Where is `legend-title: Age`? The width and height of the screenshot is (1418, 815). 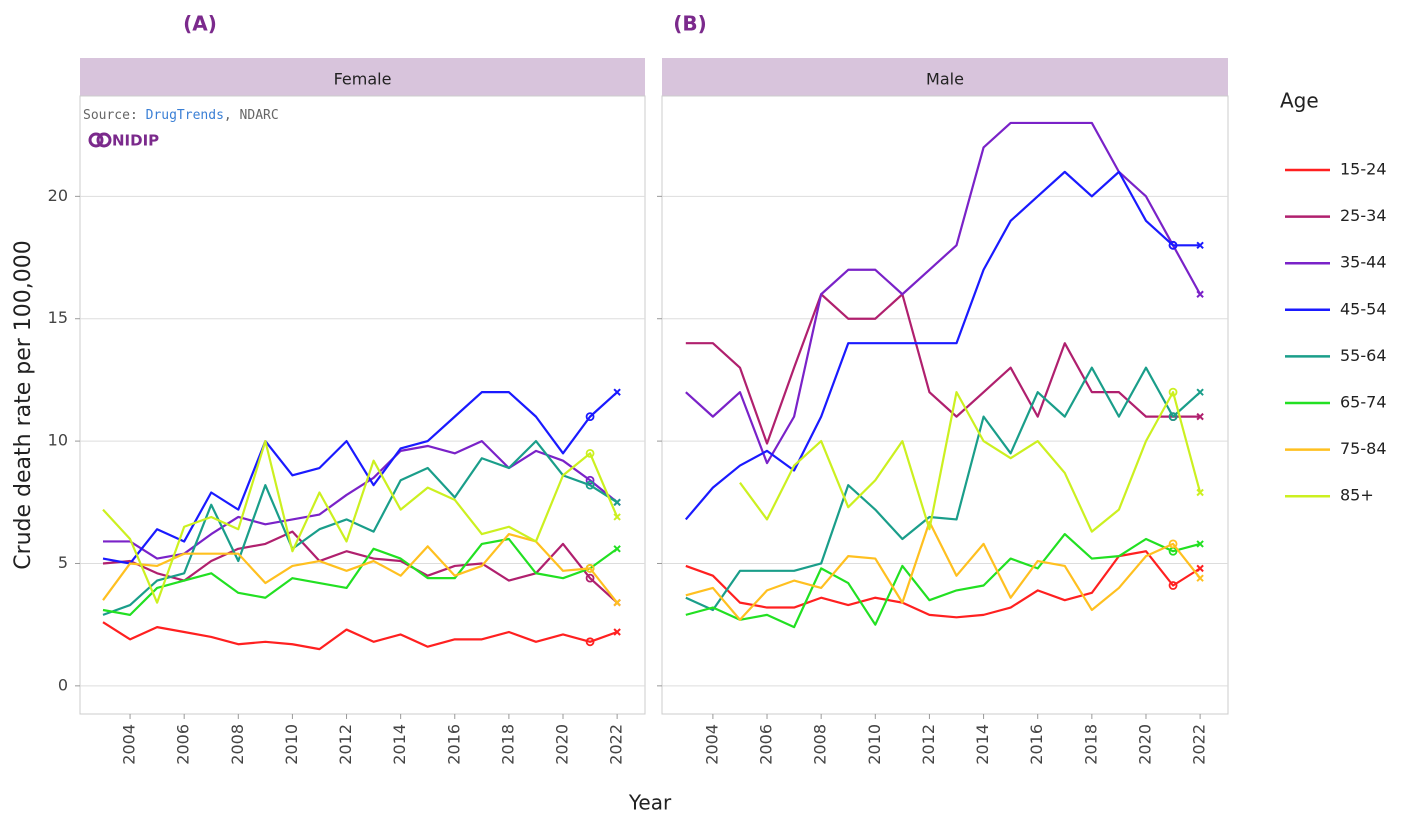 legend-title: Age is located at coordinates (1299, 101).